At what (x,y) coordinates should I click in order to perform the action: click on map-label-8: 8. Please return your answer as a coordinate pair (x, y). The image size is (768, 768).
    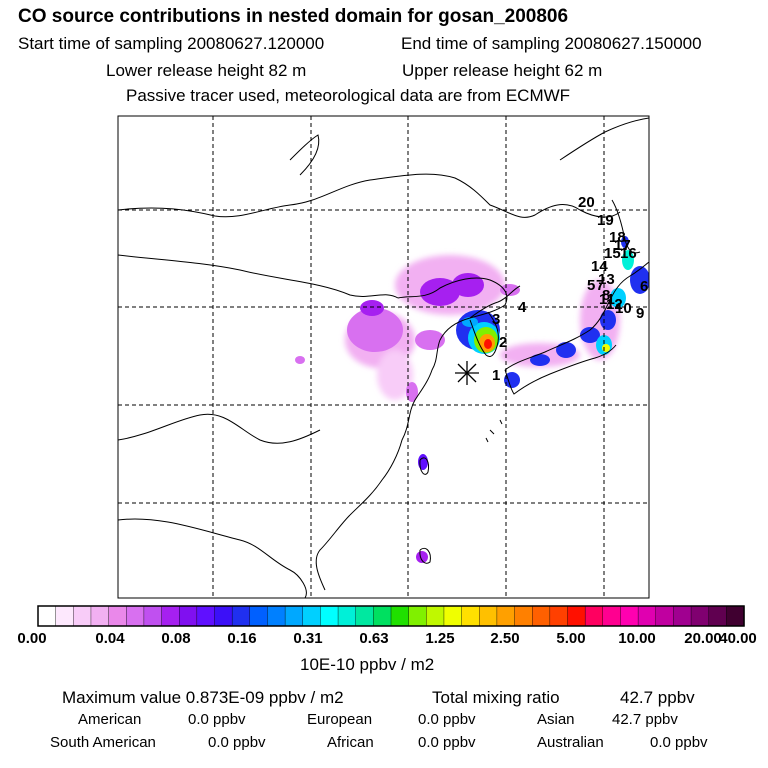
    Looking at the image, I should click on (606, 295).